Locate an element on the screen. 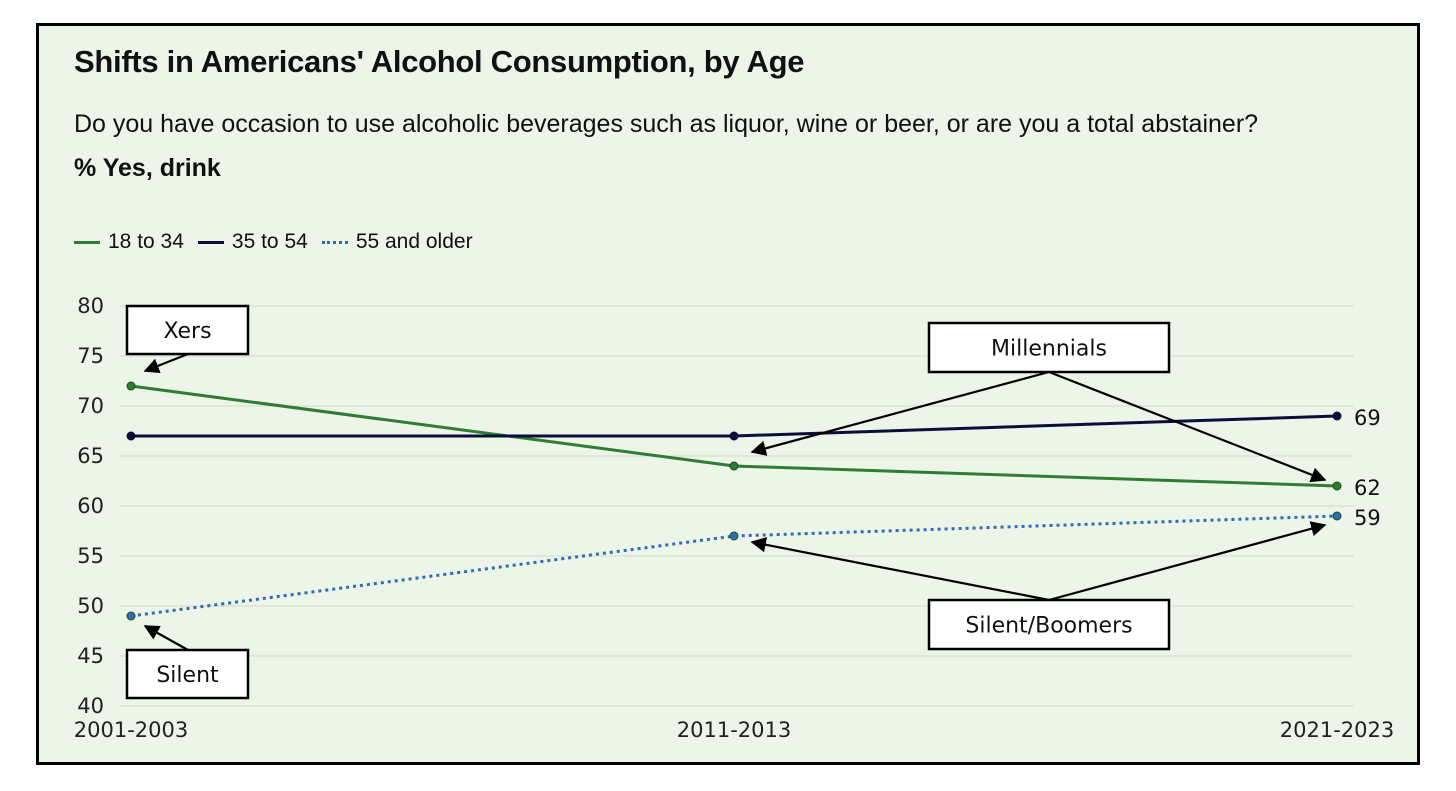 The width and height of the screenshot is (1456, 791). x-tick-label: 2011-2013 is located at coordinates (734, 730).